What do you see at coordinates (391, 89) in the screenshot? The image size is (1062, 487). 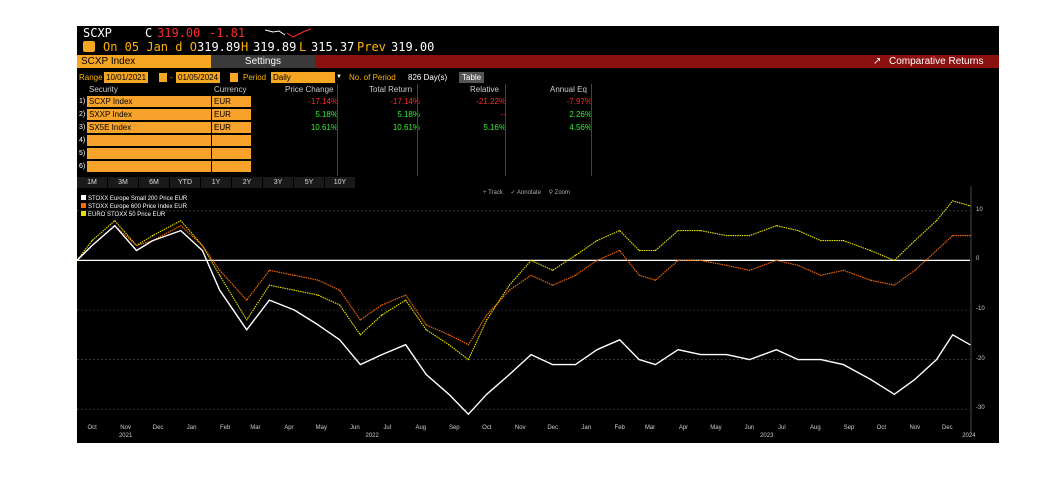 I see `header-total-return: Total Return` at bounding box center [391, 89].